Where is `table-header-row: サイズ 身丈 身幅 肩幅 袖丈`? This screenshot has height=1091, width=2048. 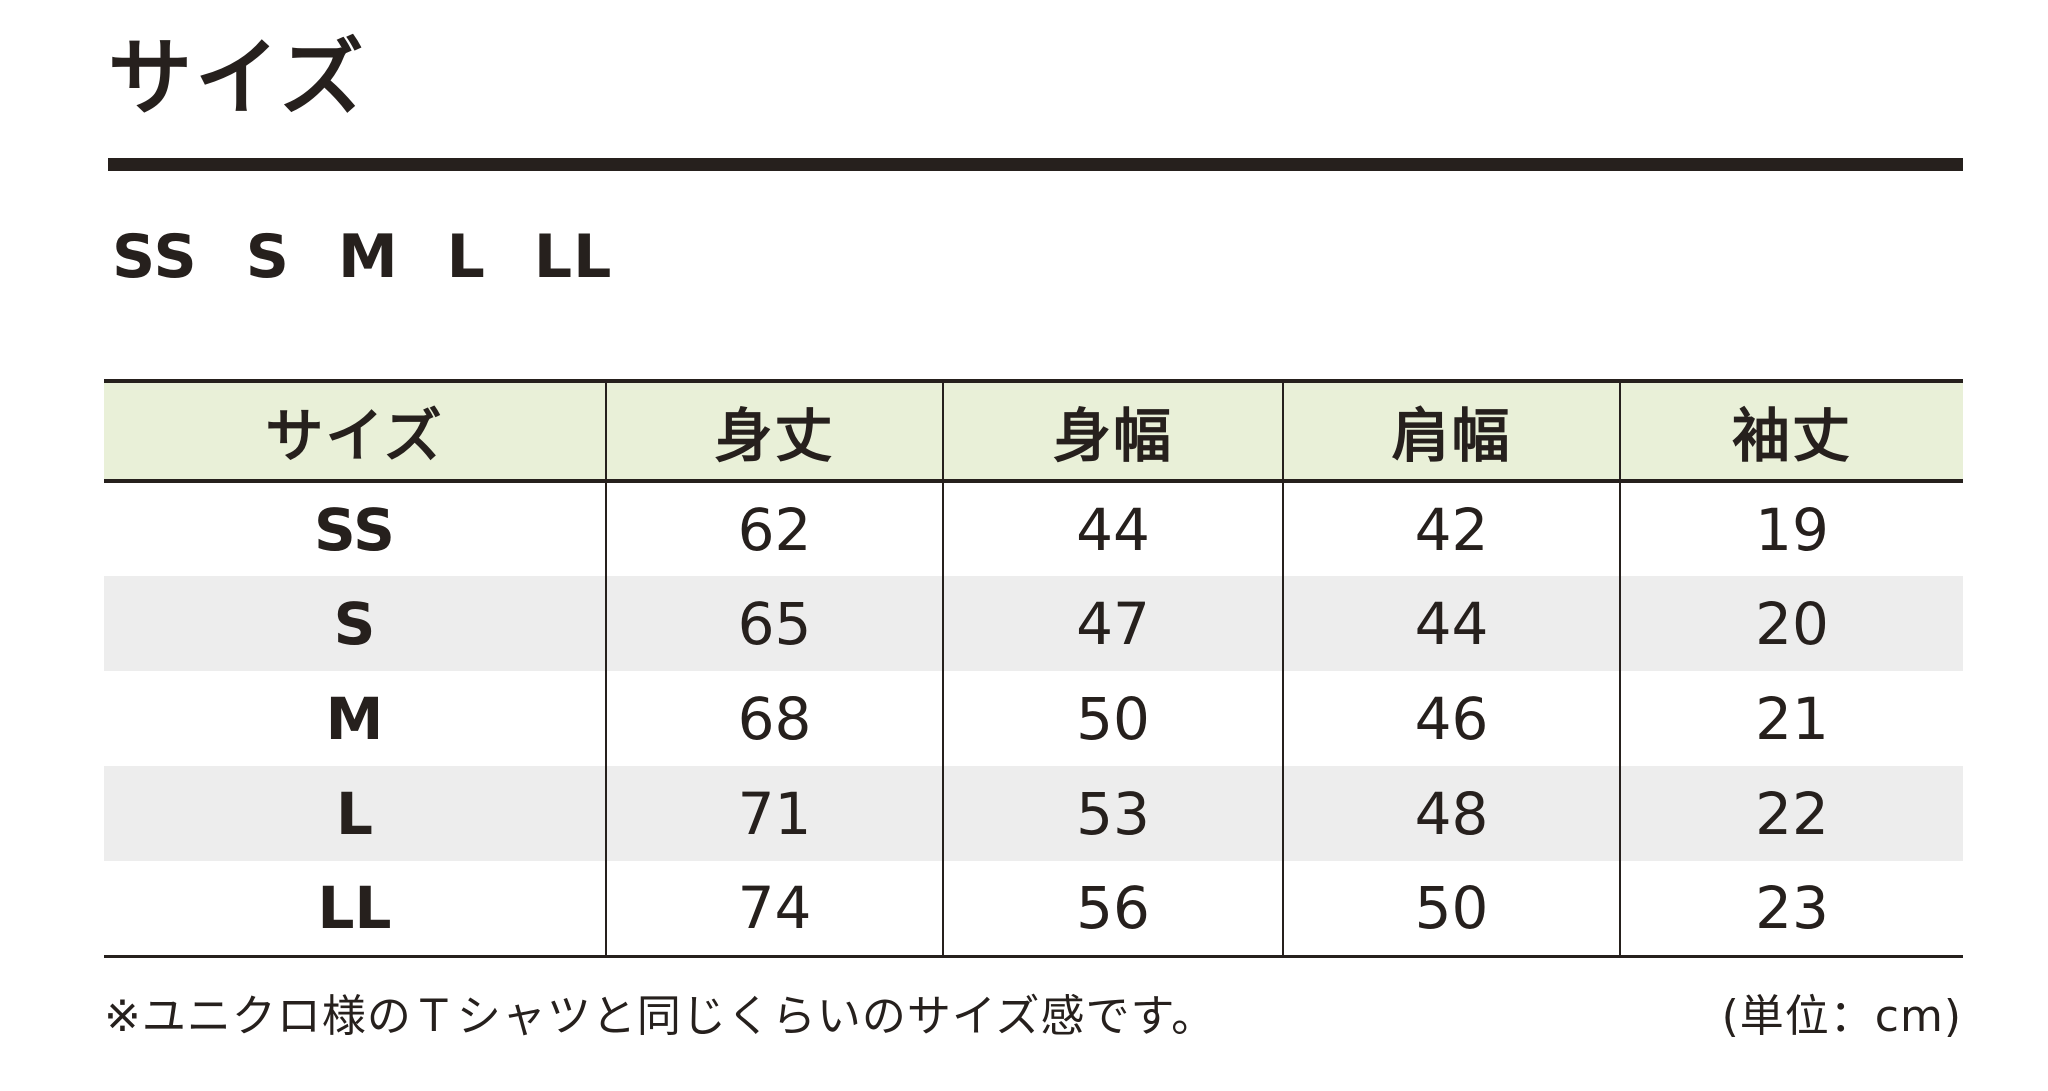
table-header-row: サイズ 身丈 身幅 肩幅 袖丈 is located at coordinates (1033, 431).